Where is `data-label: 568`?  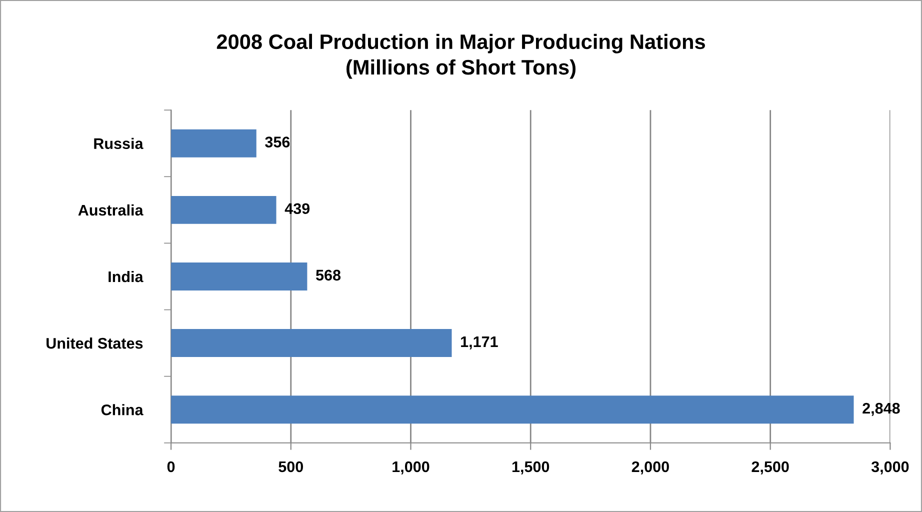 data-label: 568 is located at coordinates (328, 275).